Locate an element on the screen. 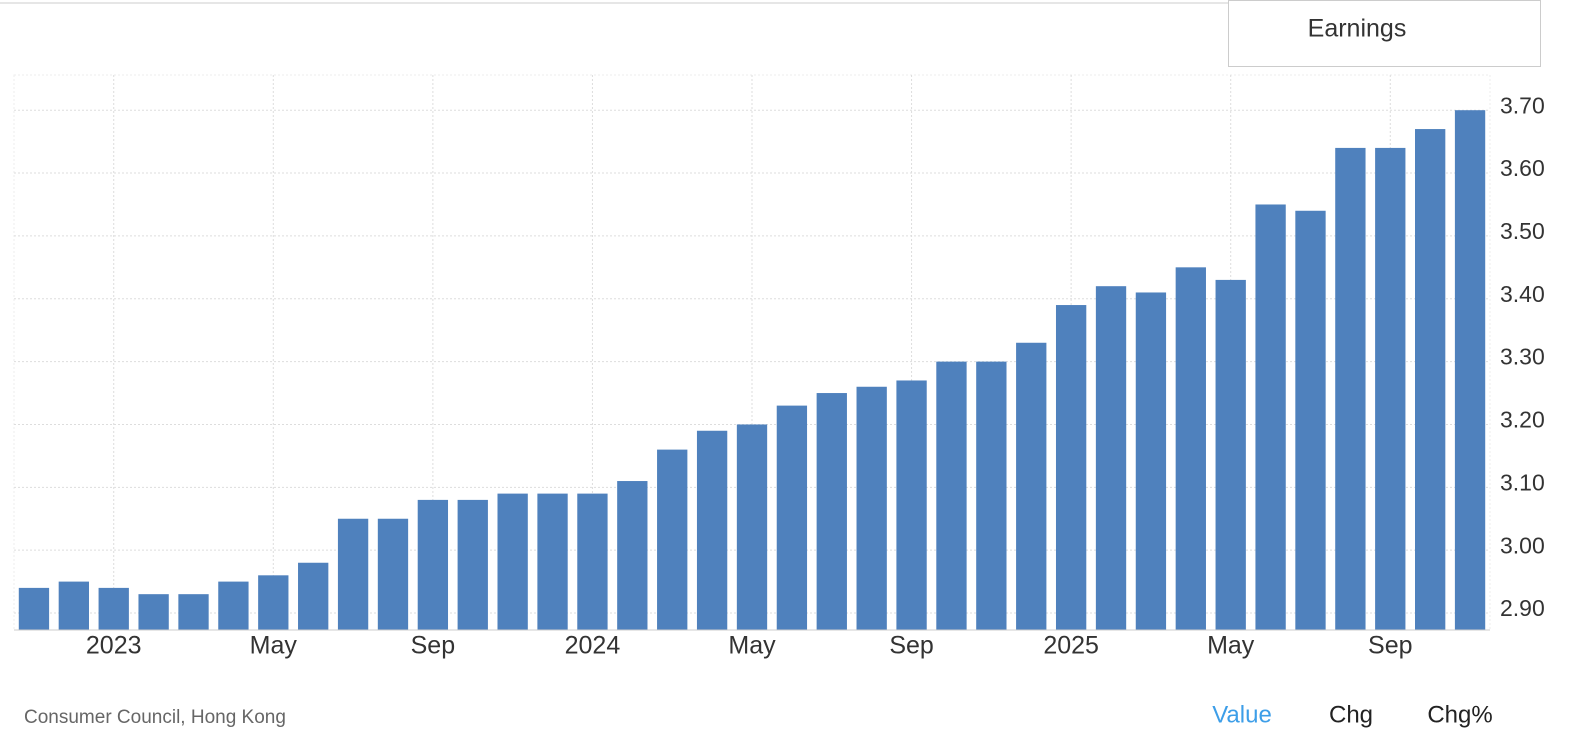 Image resolution: width=1584 pixels, height=742 pixels. y-tick-label: 3.40 is located at coordinates (1522, 294).